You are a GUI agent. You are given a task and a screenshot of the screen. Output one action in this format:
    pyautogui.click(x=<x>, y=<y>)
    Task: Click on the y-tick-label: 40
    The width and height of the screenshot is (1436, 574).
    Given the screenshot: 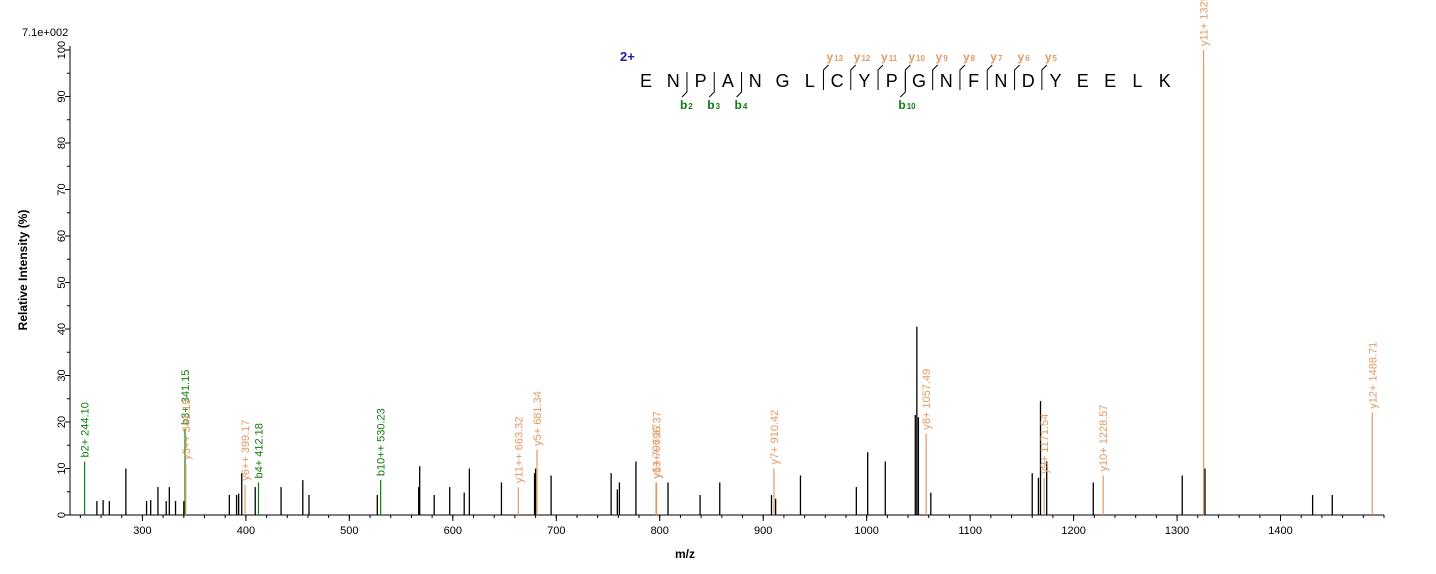 What is the action you would take?
    pyautogui.click(x=62, y=329)
    